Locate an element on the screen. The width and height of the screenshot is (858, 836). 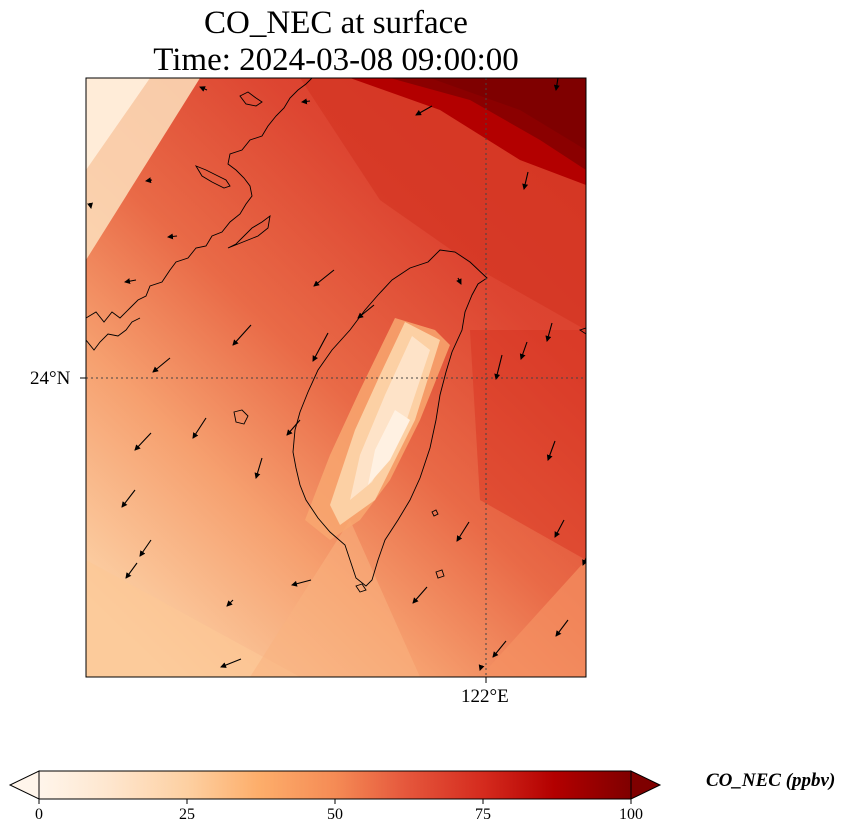
colorbar-tick-label-75: 75 is located at coordinates (483, 814).